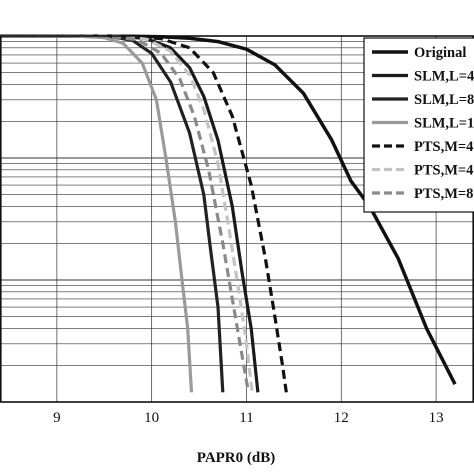 The height and width of the screenshot is (474, 474). I want to click on legend-box, so click(418, 125).